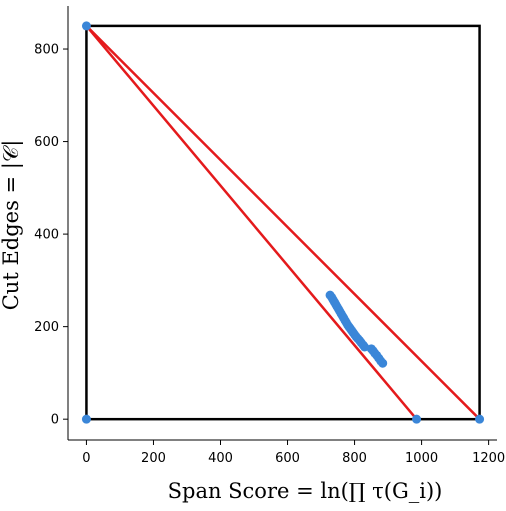  I want to click on data-points, so click(356, 329).